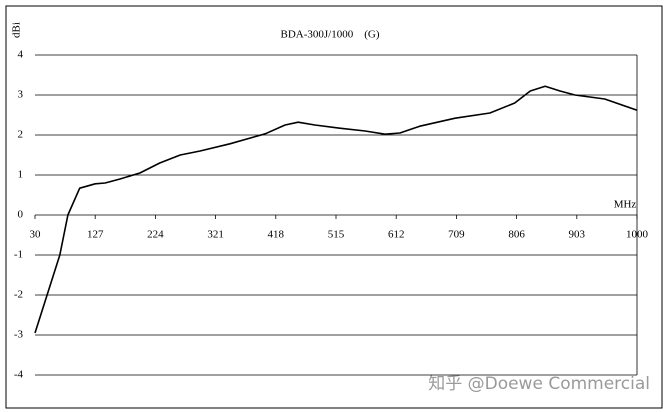 This screenshot has width=668, height=412. I want to click on y-axis-label: dBi, so click(17, 30).